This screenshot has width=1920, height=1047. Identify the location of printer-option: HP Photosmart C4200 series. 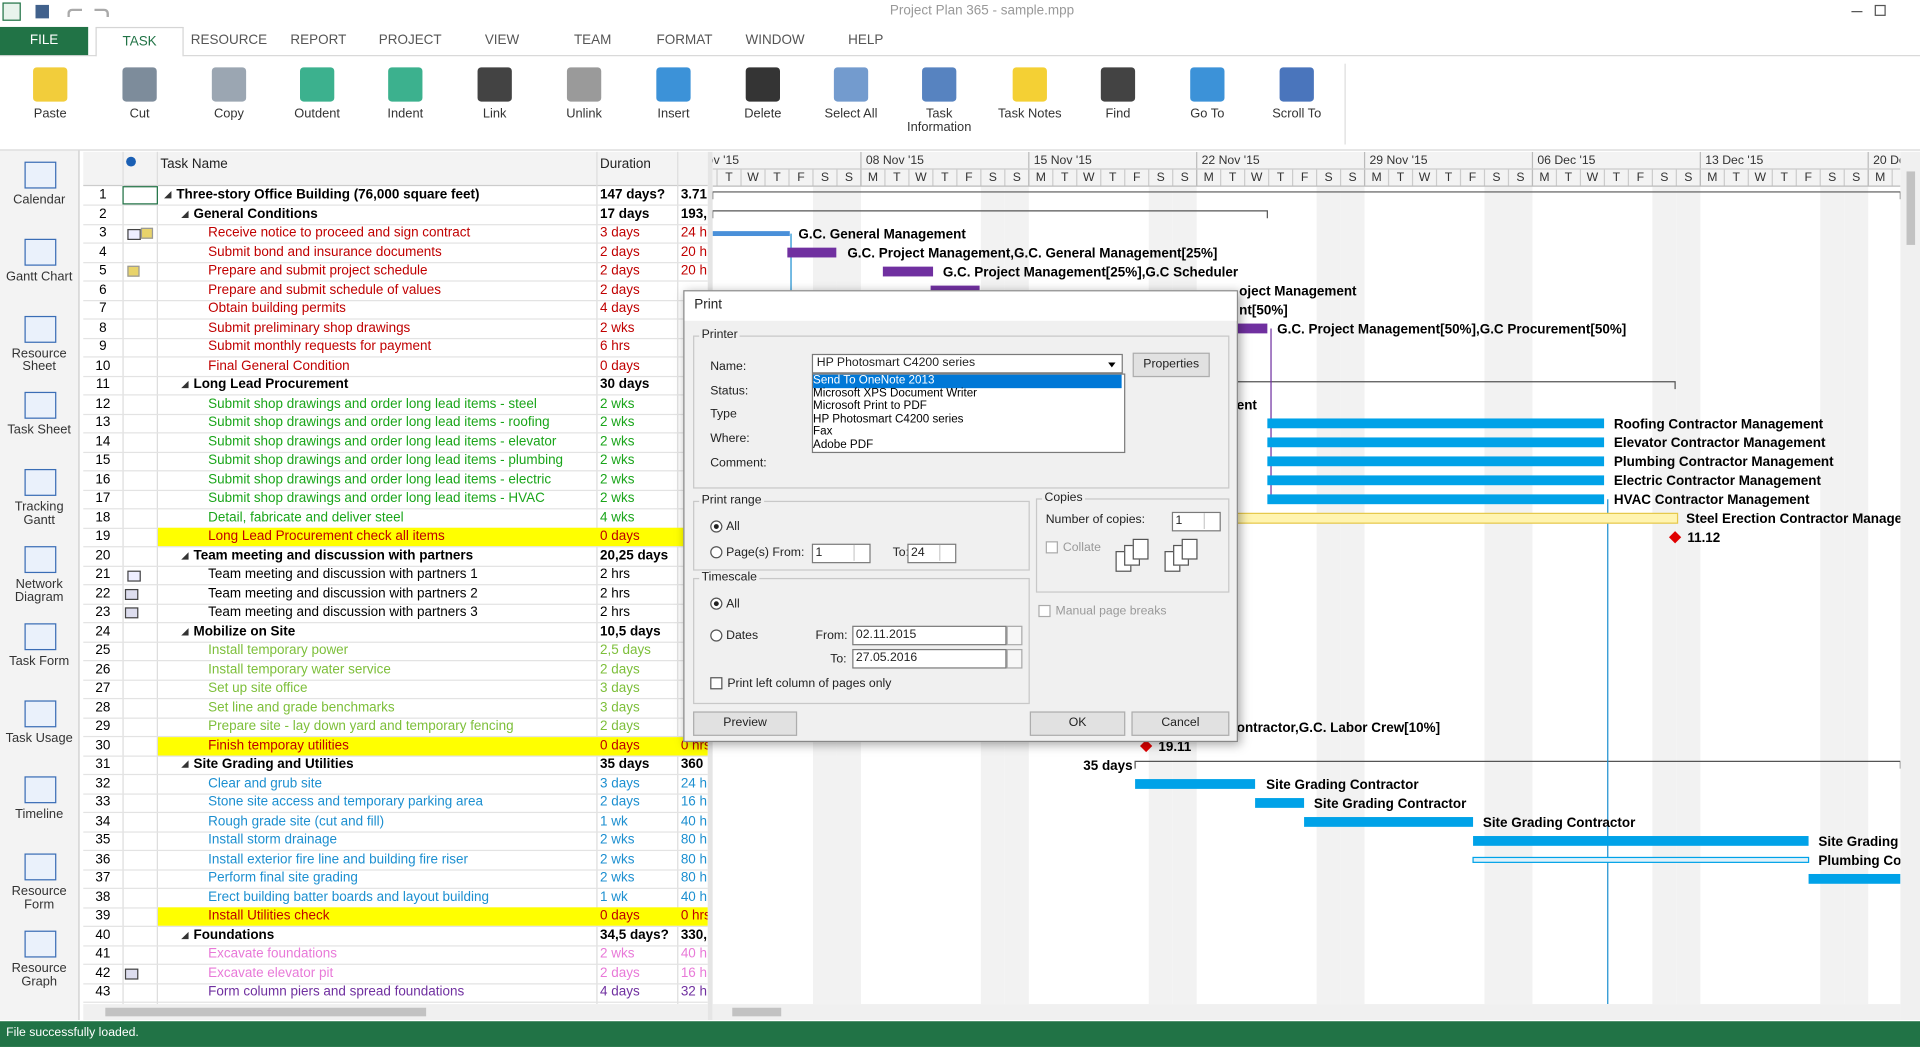
(888, 419).